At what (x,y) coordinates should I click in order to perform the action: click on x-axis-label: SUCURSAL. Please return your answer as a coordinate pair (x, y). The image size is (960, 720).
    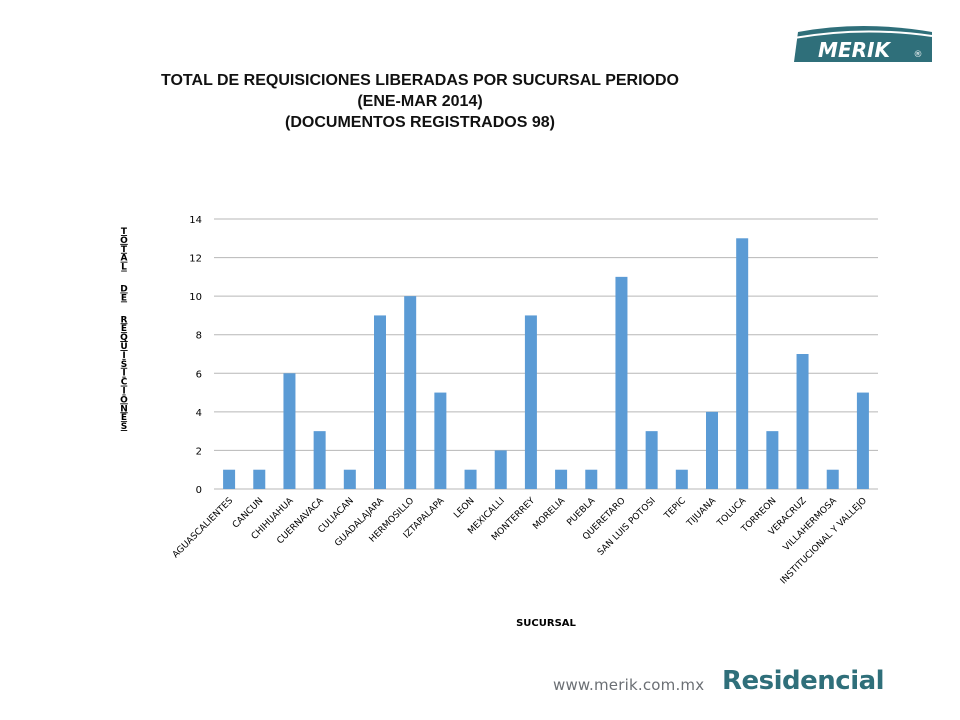
    Looking at the image, I should click on (546, 623).